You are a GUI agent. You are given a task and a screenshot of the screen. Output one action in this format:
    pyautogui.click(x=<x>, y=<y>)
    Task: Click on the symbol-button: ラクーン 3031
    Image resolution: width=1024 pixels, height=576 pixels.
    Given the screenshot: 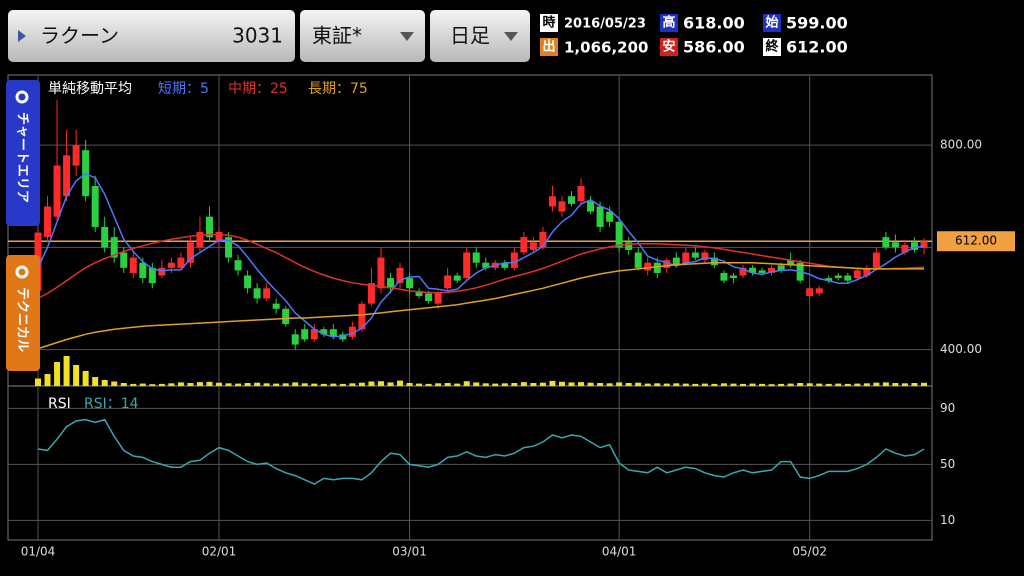 What is the action you would take?
    pyautogui.click(x=151, y=36)
    